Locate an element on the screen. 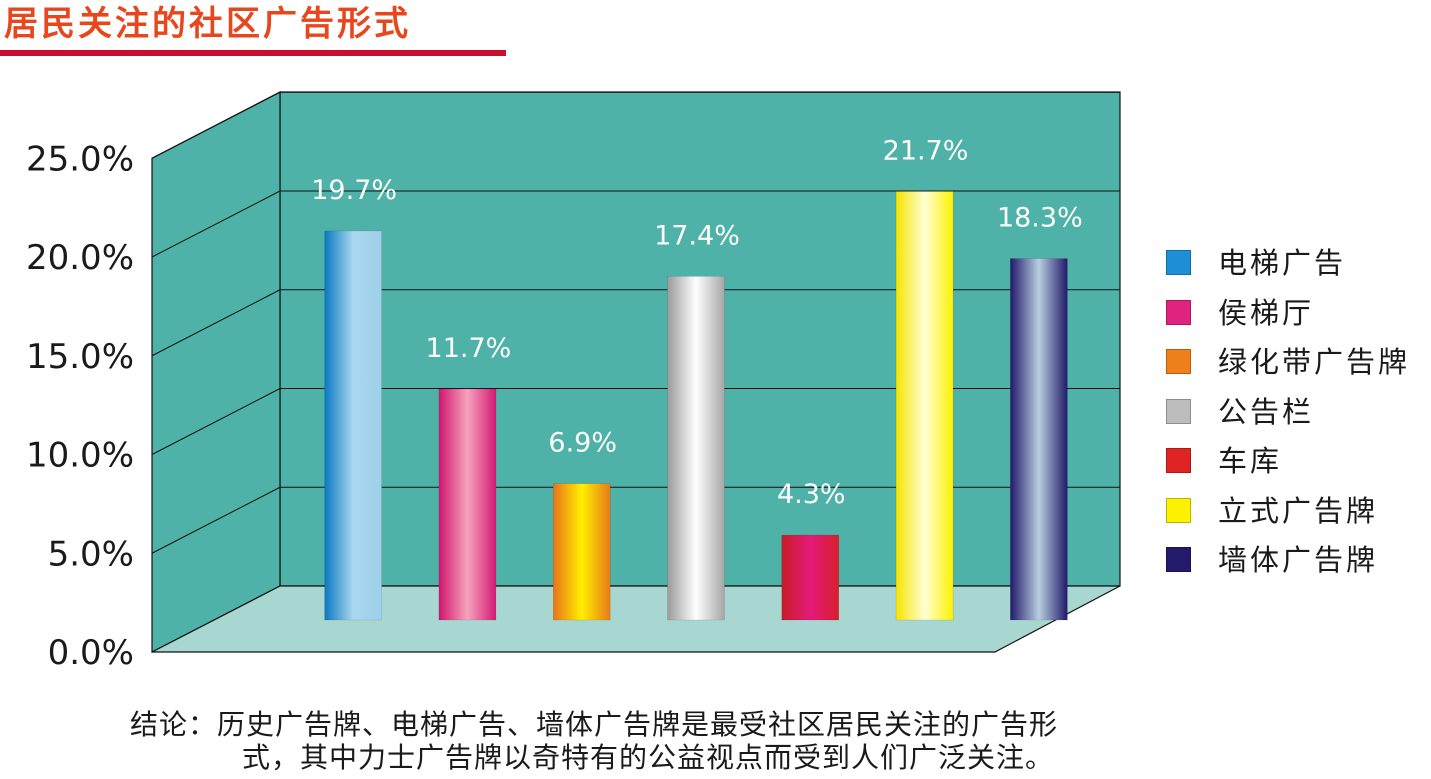 This screenshot has width=1431, height=779. y-axis-ticks: 0.0% 5.0% 10.0% 15.0% 20.0% 25.0% is located at coordinates (80, 406).